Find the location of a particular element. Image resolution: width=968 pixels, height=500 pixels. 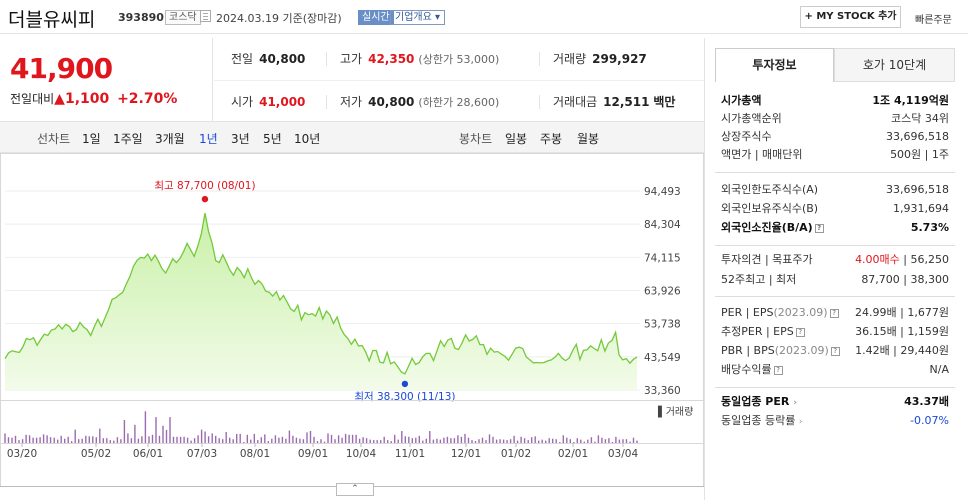

y-tick-label: 94,493 is located at coordinates (662, 192).